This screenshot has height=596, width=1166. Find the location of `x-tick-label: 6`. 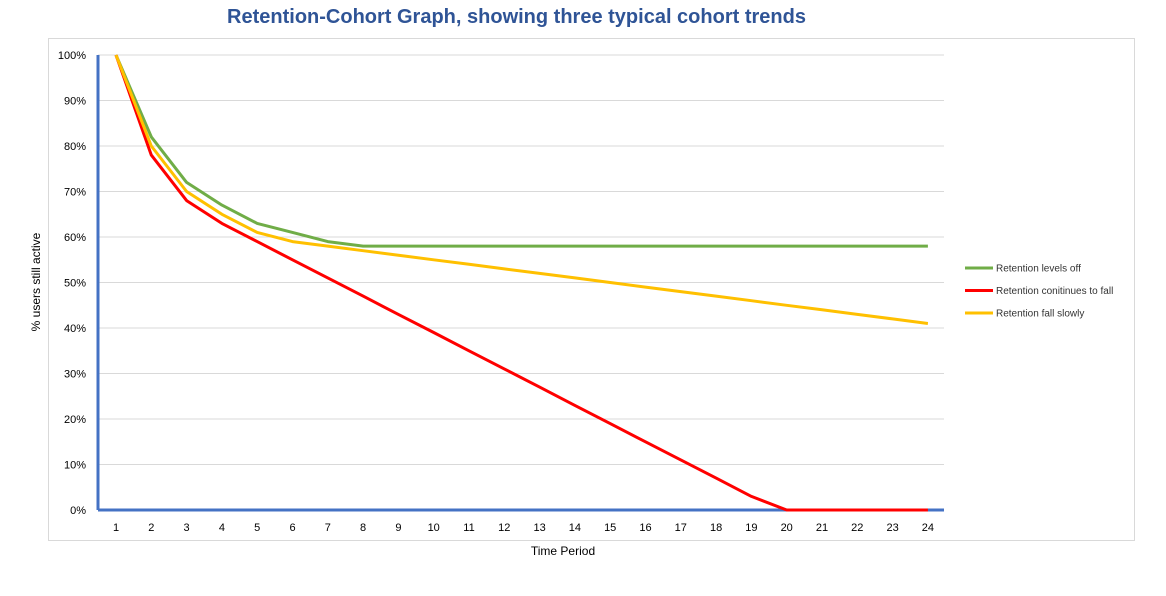

x-tick-label: 6 is located at coordinates (292, 528).